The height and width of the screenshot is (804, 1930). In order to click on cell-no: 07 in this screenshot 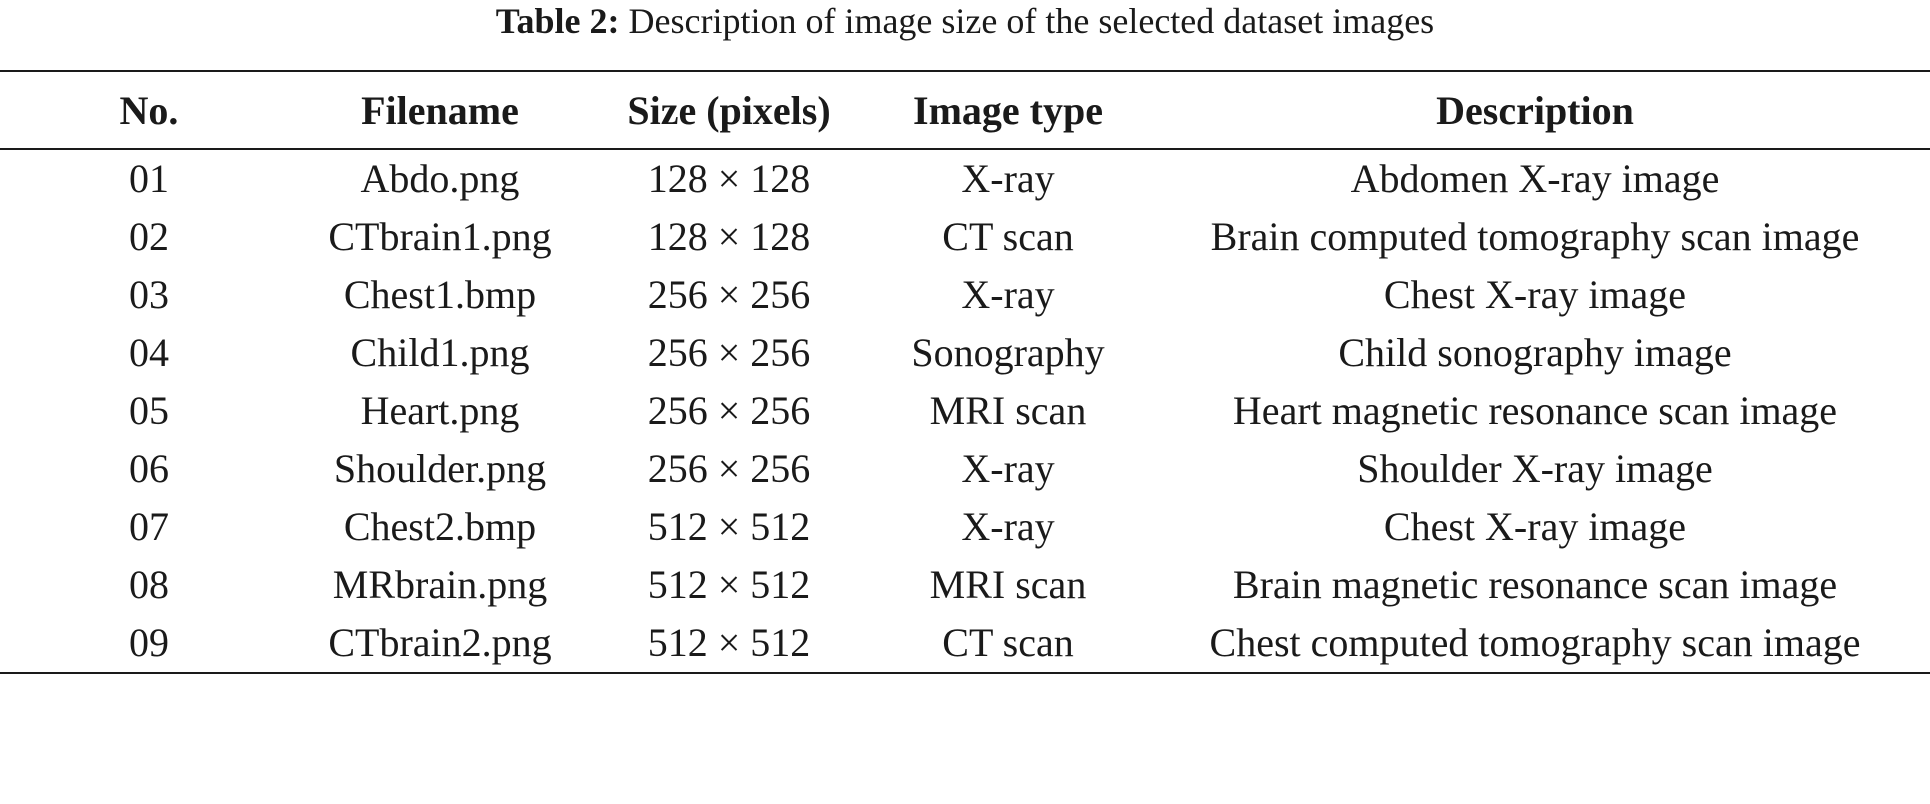, I will do `click(149, 526)`.